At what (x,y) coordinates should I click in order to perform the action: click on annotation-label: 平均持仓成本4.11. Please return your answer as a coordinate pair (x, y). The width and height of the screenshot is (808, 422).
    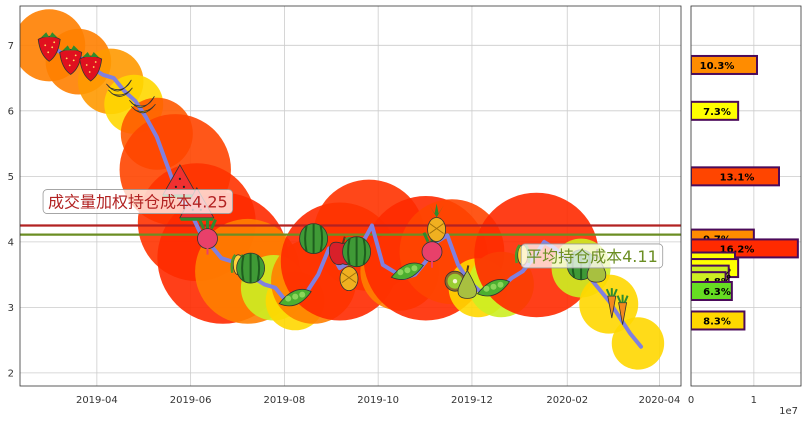
    Looking at the image, I should click on (592, 256).